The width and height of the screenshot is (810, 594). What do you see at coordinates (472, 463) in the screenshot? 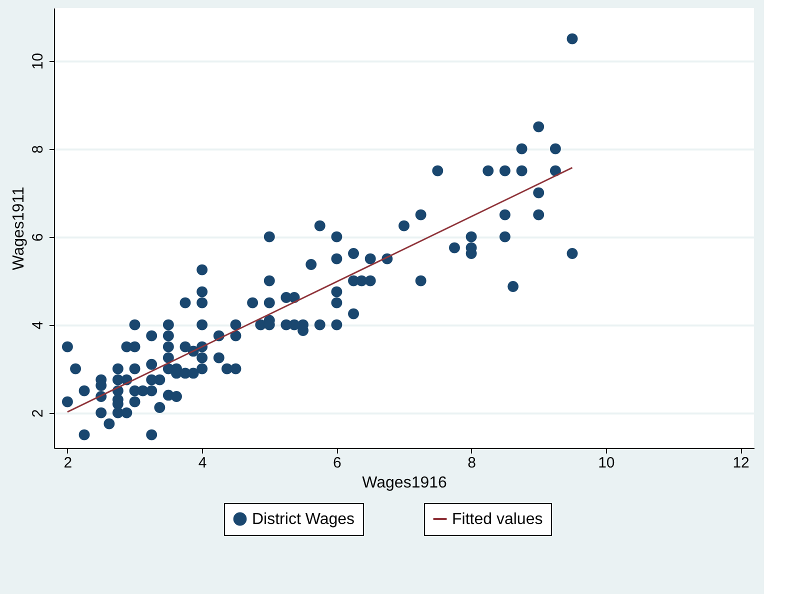
I see `x-tick-label: 8` at bounding box center [472, 463].